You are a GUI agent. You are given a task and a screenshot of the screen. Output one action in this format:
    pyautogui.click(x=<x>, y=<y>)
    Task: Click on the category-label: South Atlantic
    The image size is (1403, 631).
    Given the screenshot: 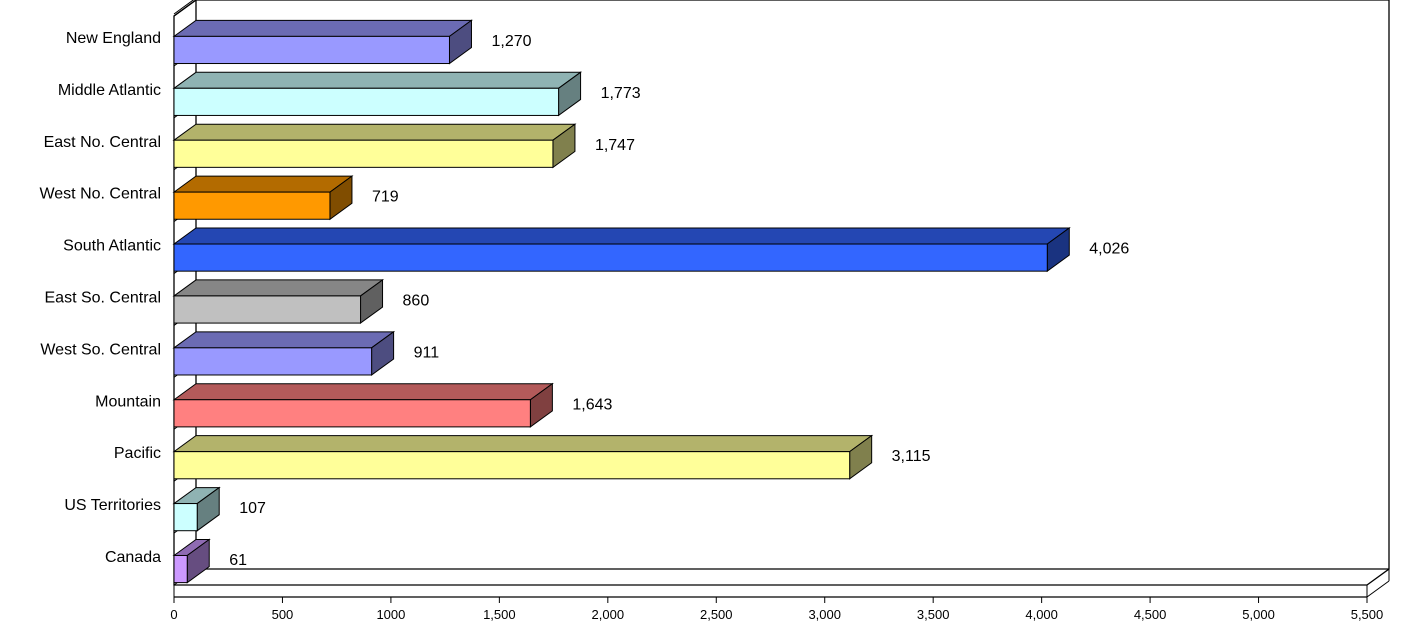 What is the action you would take?
    pyautogui.click(x=112, y=246)
    